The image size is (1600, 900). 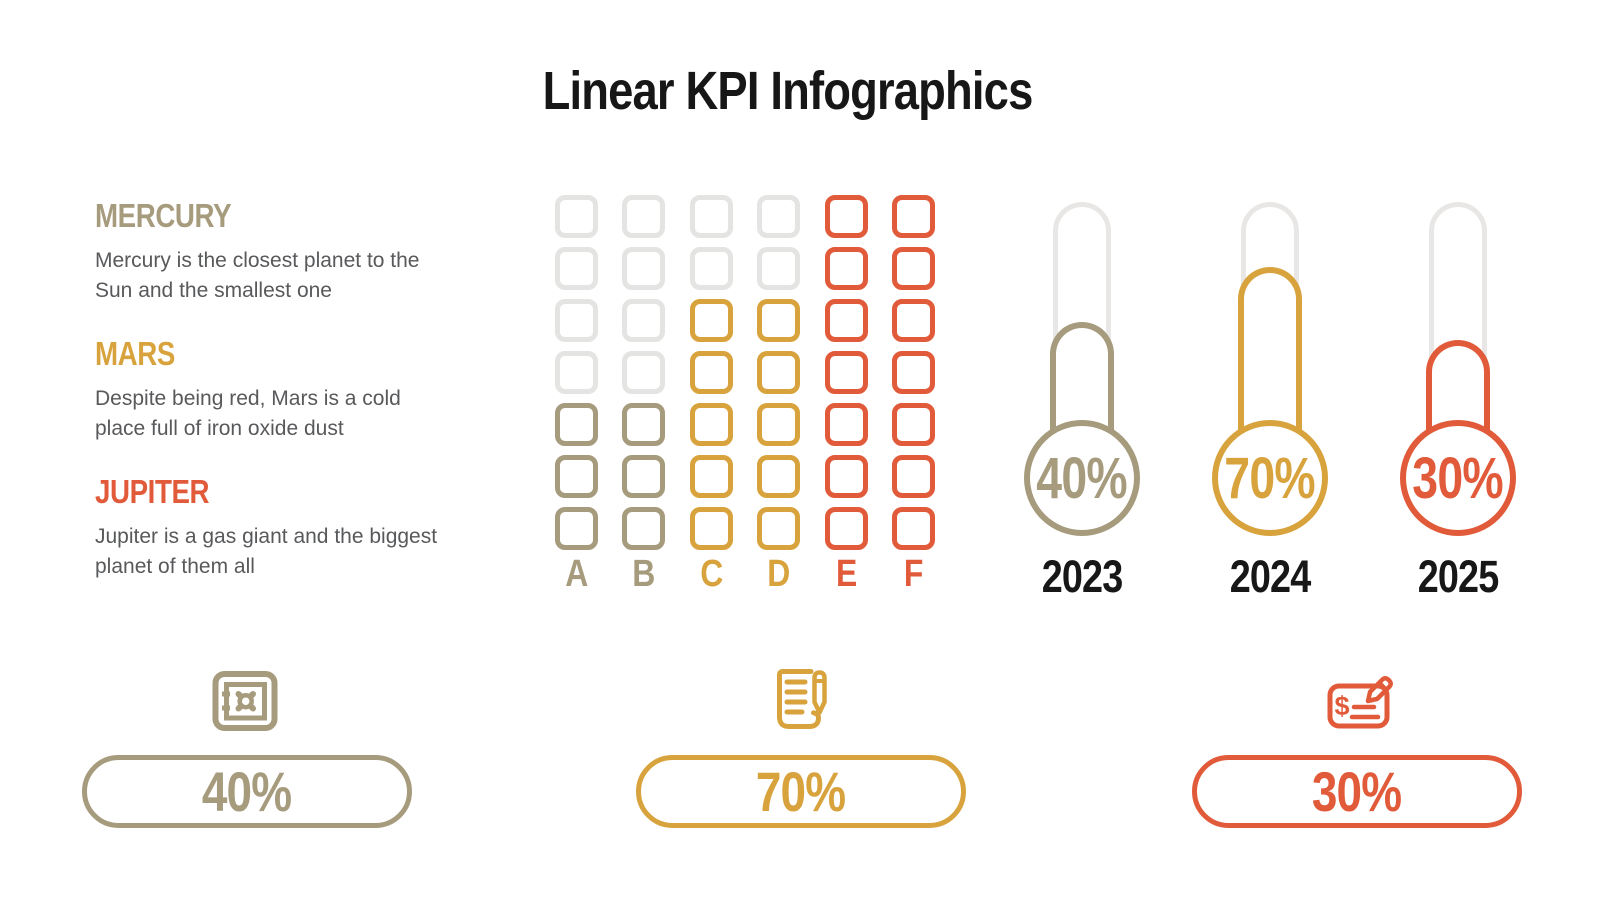 I want to click on kpi-pill-3: 30%, so click(x=1357, y=791).